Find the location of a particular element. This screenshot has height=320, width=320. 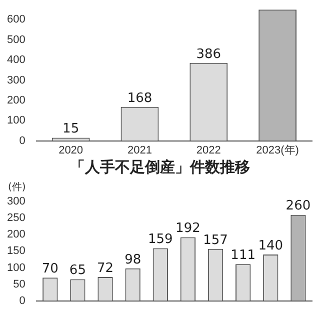

data-label: 98 is located at coordinates (133, 260).